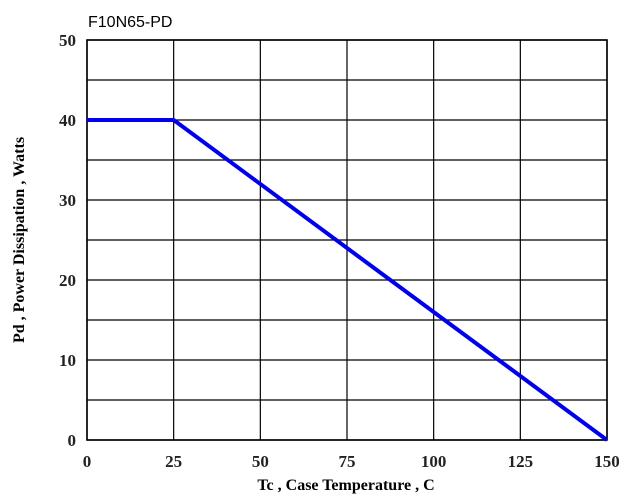  Describe the element at coordinates (67, 280) in the screenshot. I see `y-tick-label: 20` at that location.